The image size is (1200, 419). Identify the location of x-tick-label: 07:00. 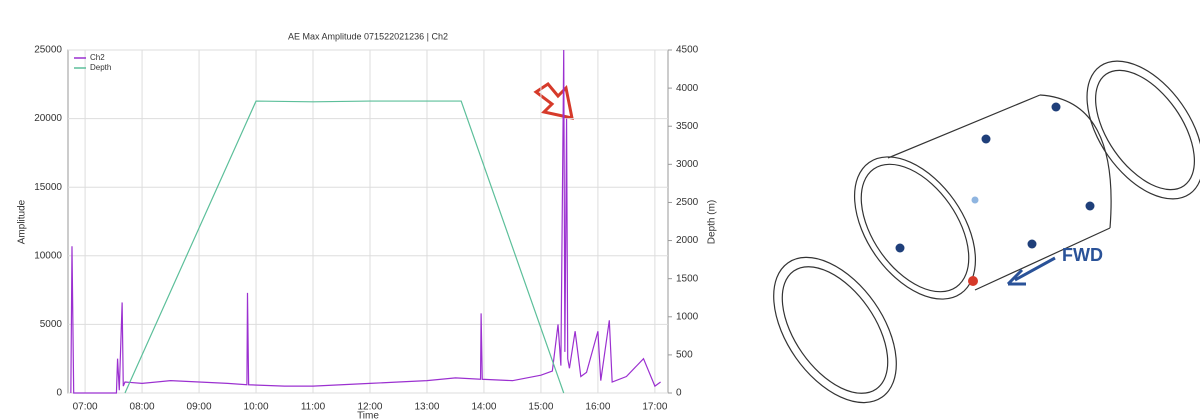
(85, 407).